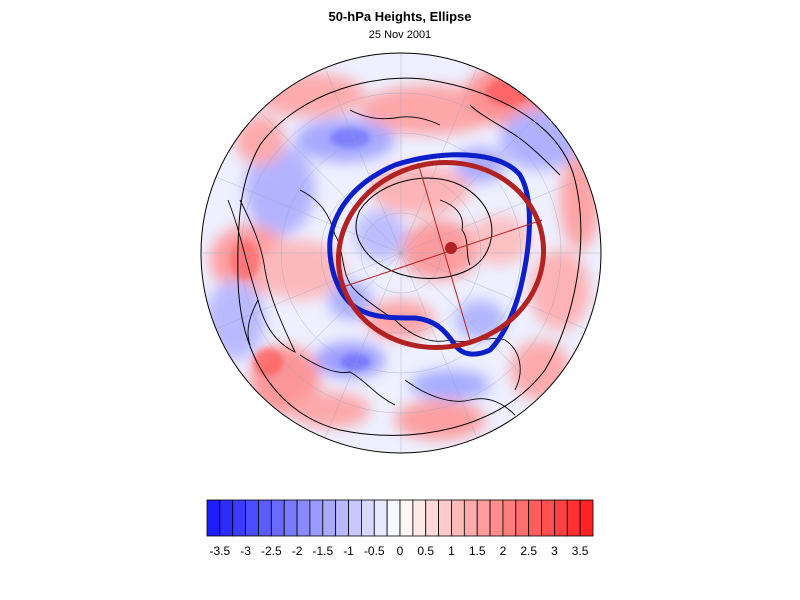 This screenshot has width=800, height=600. I want to click on colorbar-tick-label: -2, so click(297, 551).